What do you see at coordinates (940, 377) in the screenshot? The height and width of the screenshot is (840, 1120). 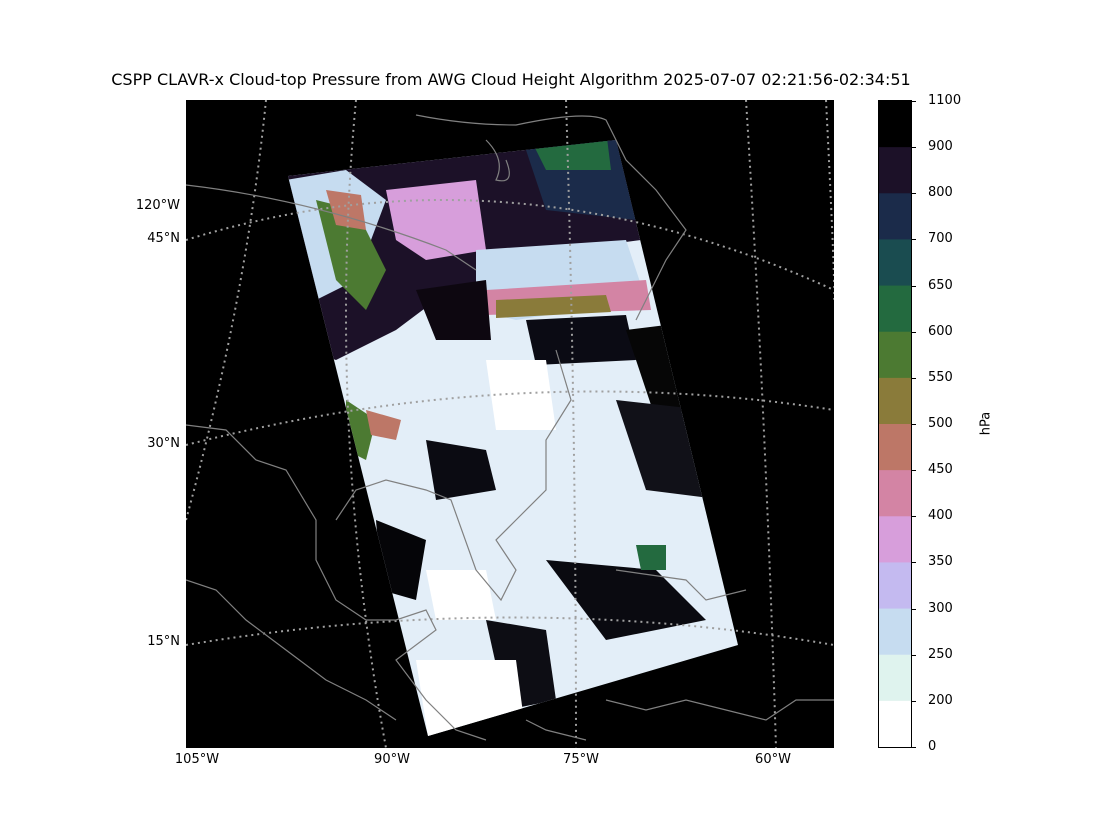 I see `colorbar-tick-label: 550` at bounding box center [940, 377].